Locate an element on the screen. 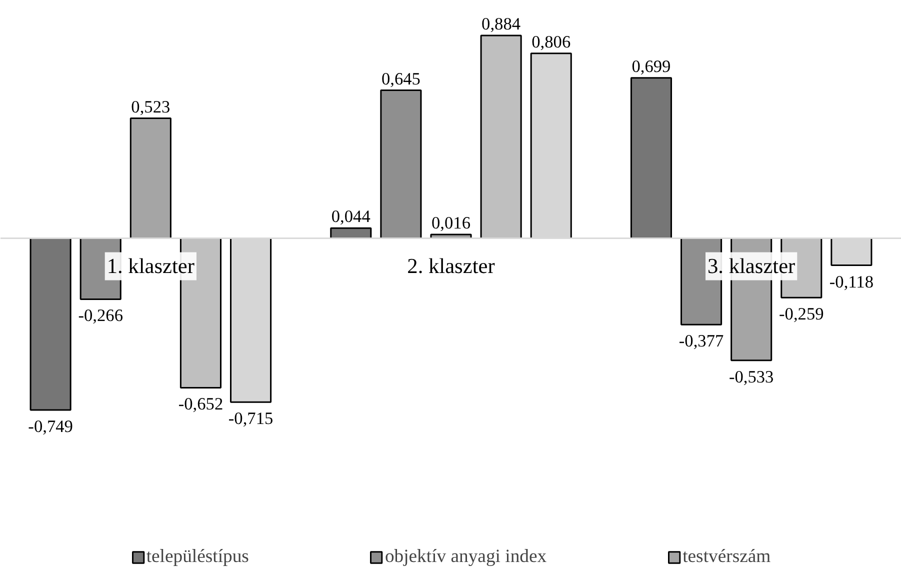 The image size is (901, 588). x-tick-label: 1. klaszter is located at coordinates (150, 266).